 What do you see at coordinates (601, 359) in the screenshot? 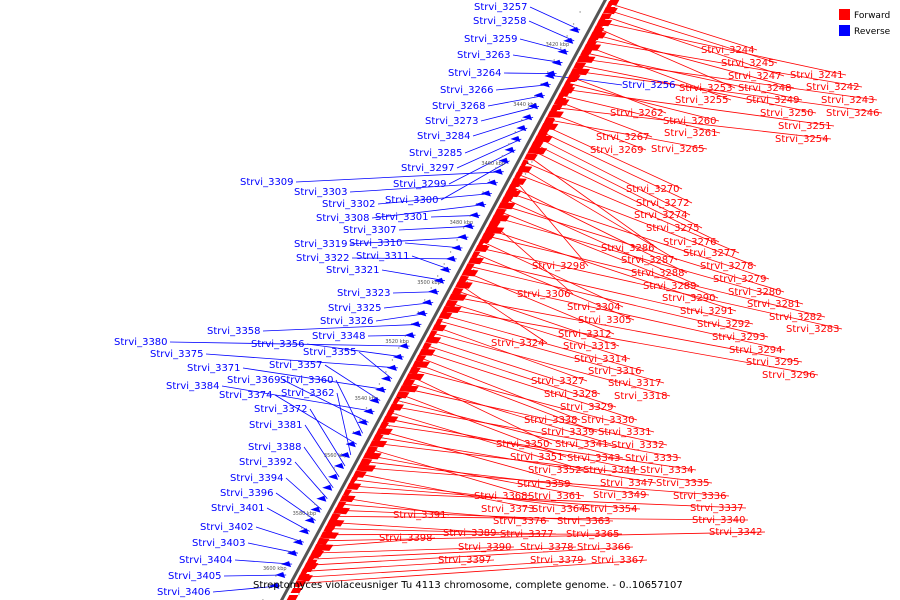
I see `forward-gene-label: Strvi_3314` at bounding box center [601, 359].